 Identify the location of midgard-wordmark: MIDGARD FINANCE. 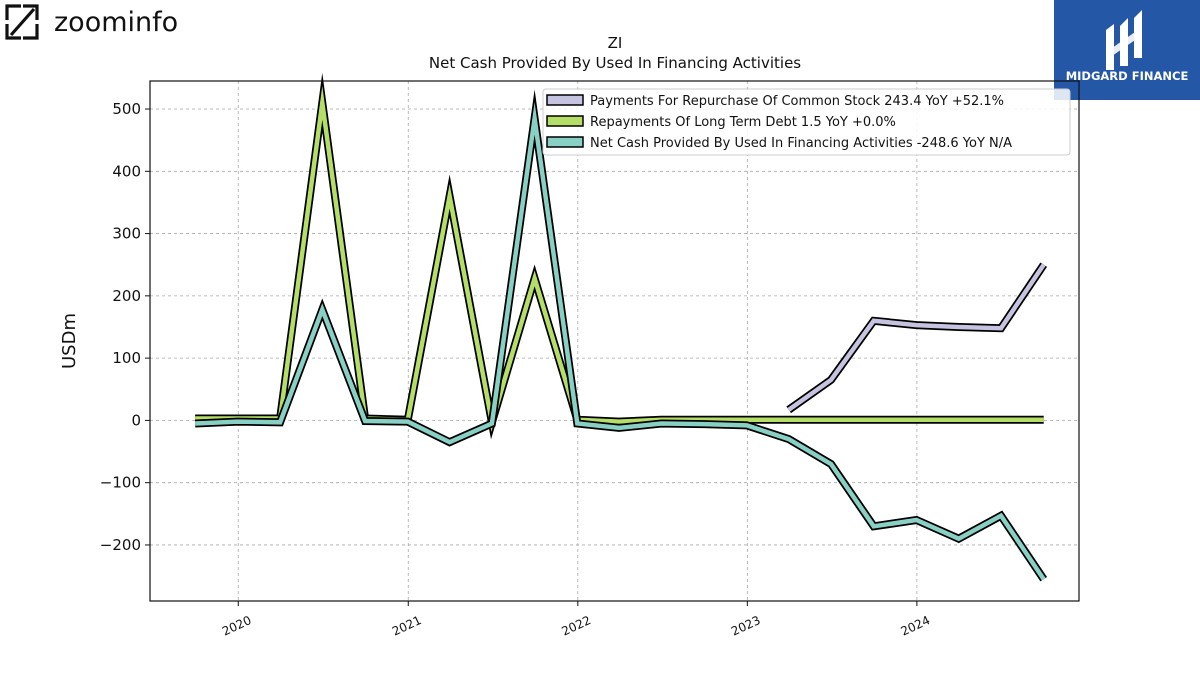
(1127, 76).